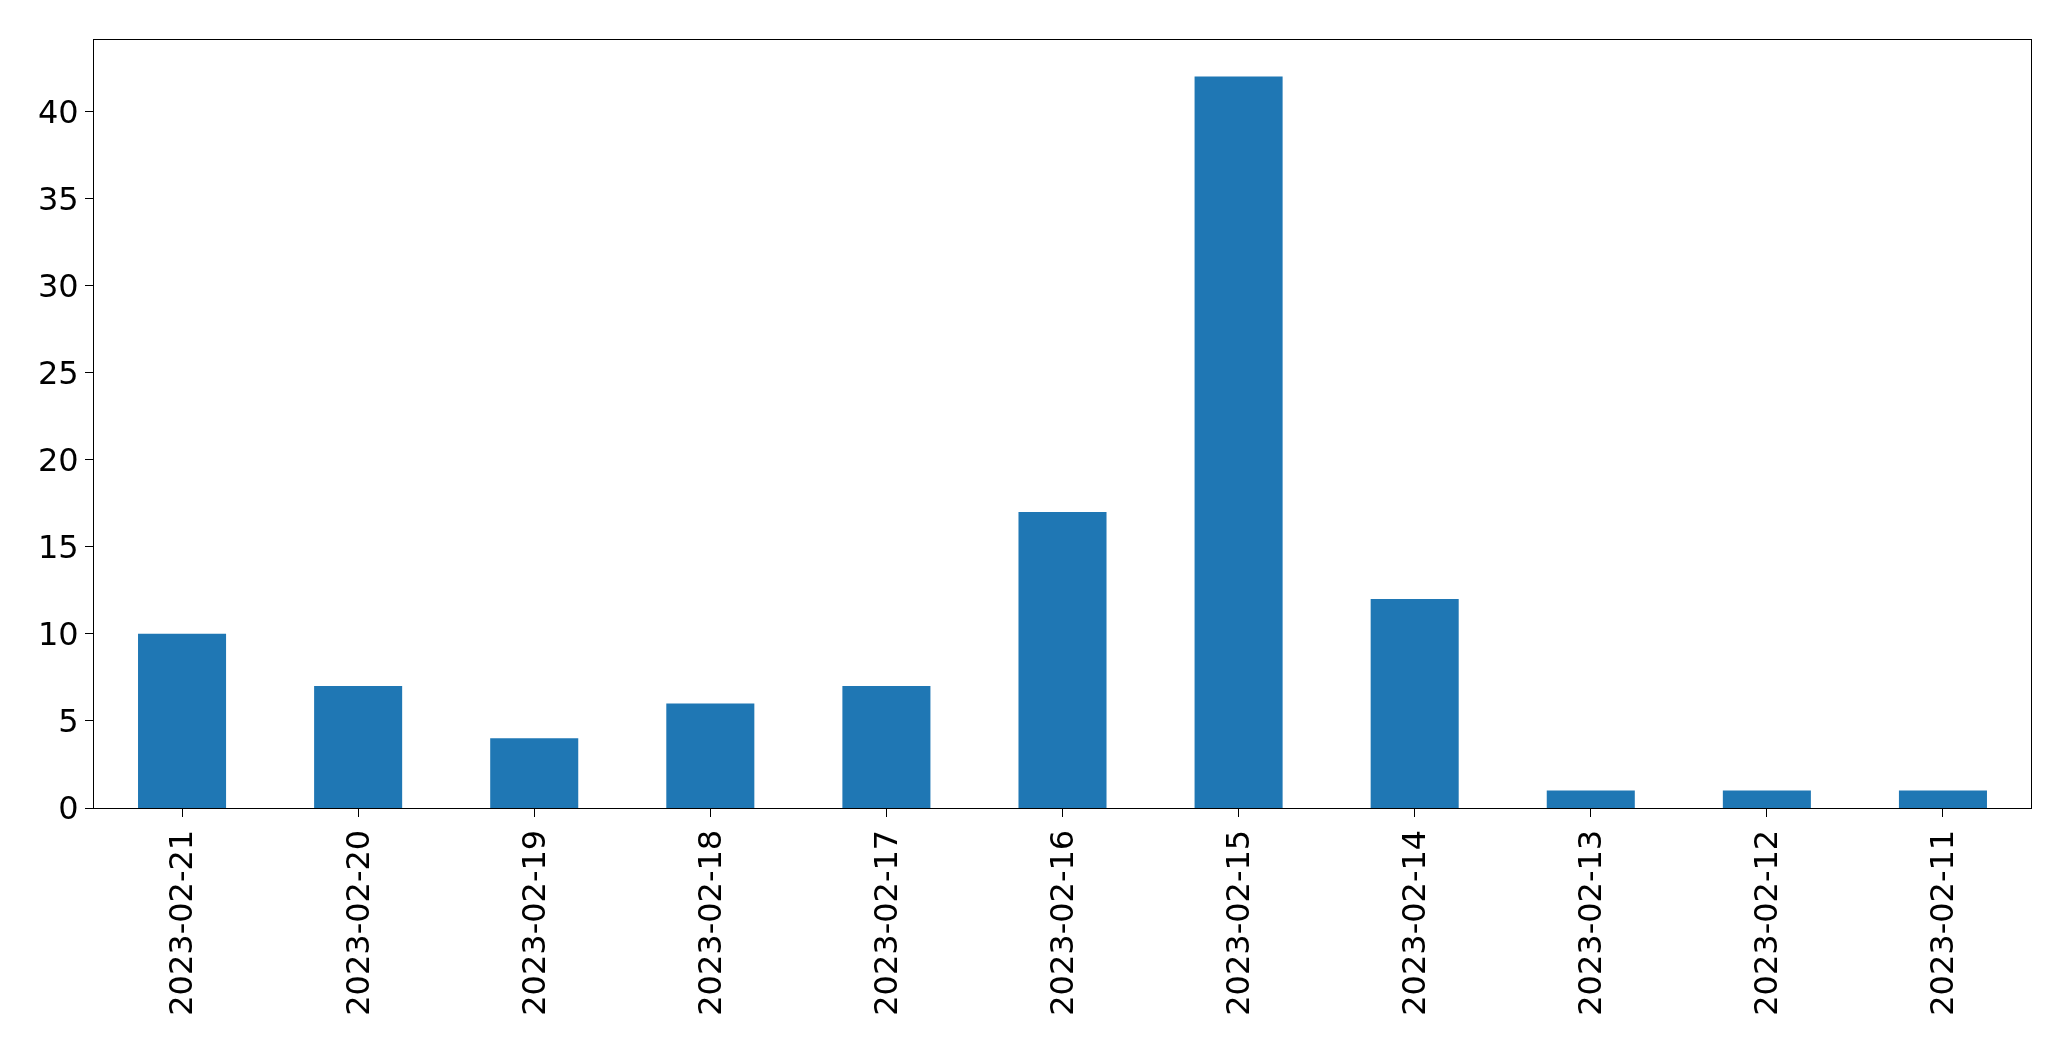 The image size is (2071, 1061). I want to click on x-tick-label: 2023-02-14, so click(1414, 922).